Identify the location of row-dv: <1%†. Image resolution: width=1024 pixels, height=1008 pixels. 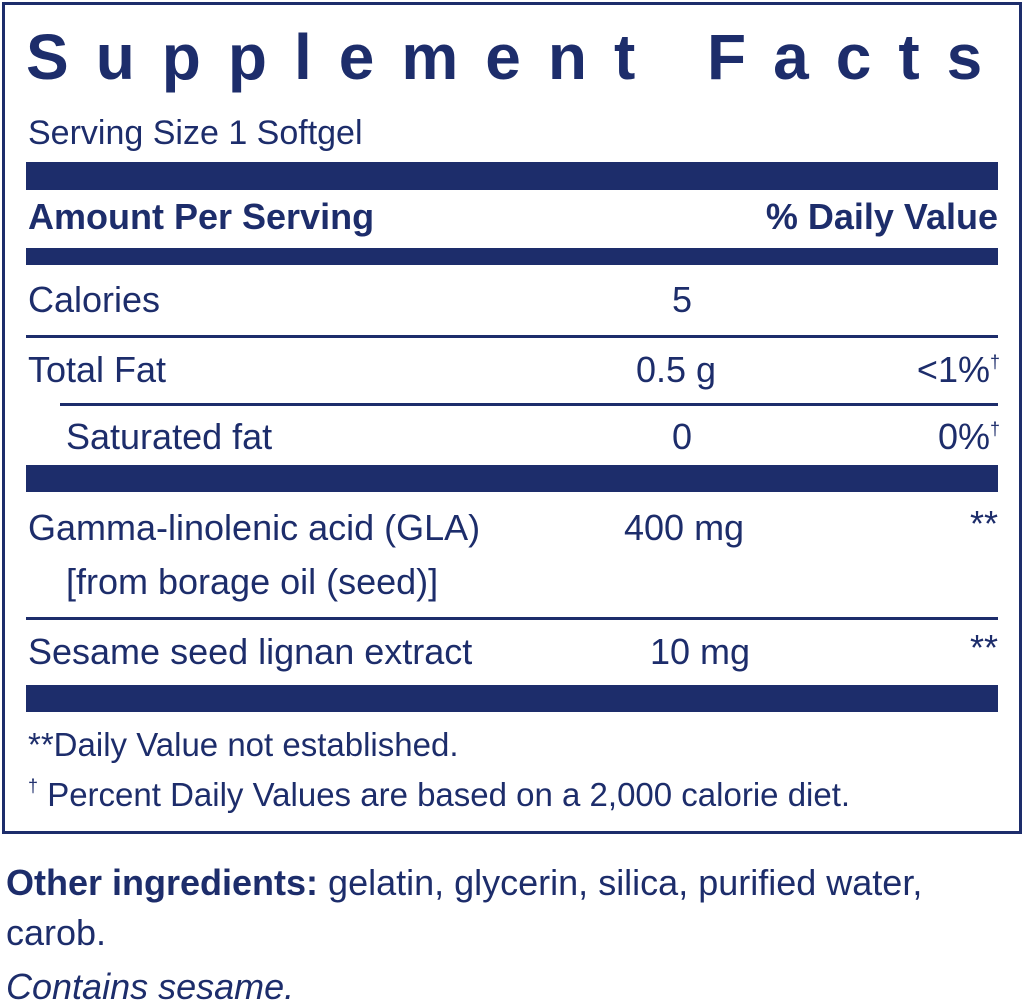
(958, 370).